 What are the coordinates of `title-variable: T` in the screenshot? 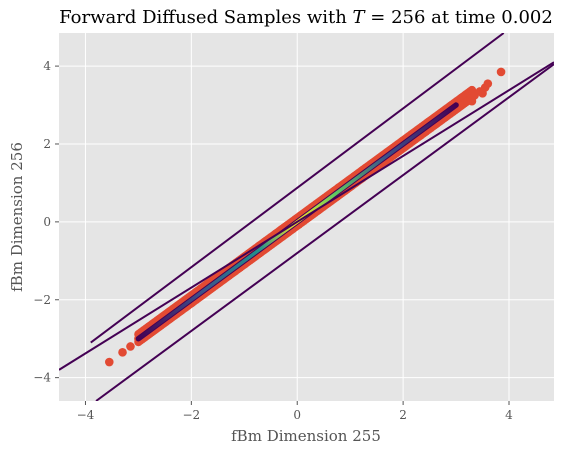 It's located at (360, 17).